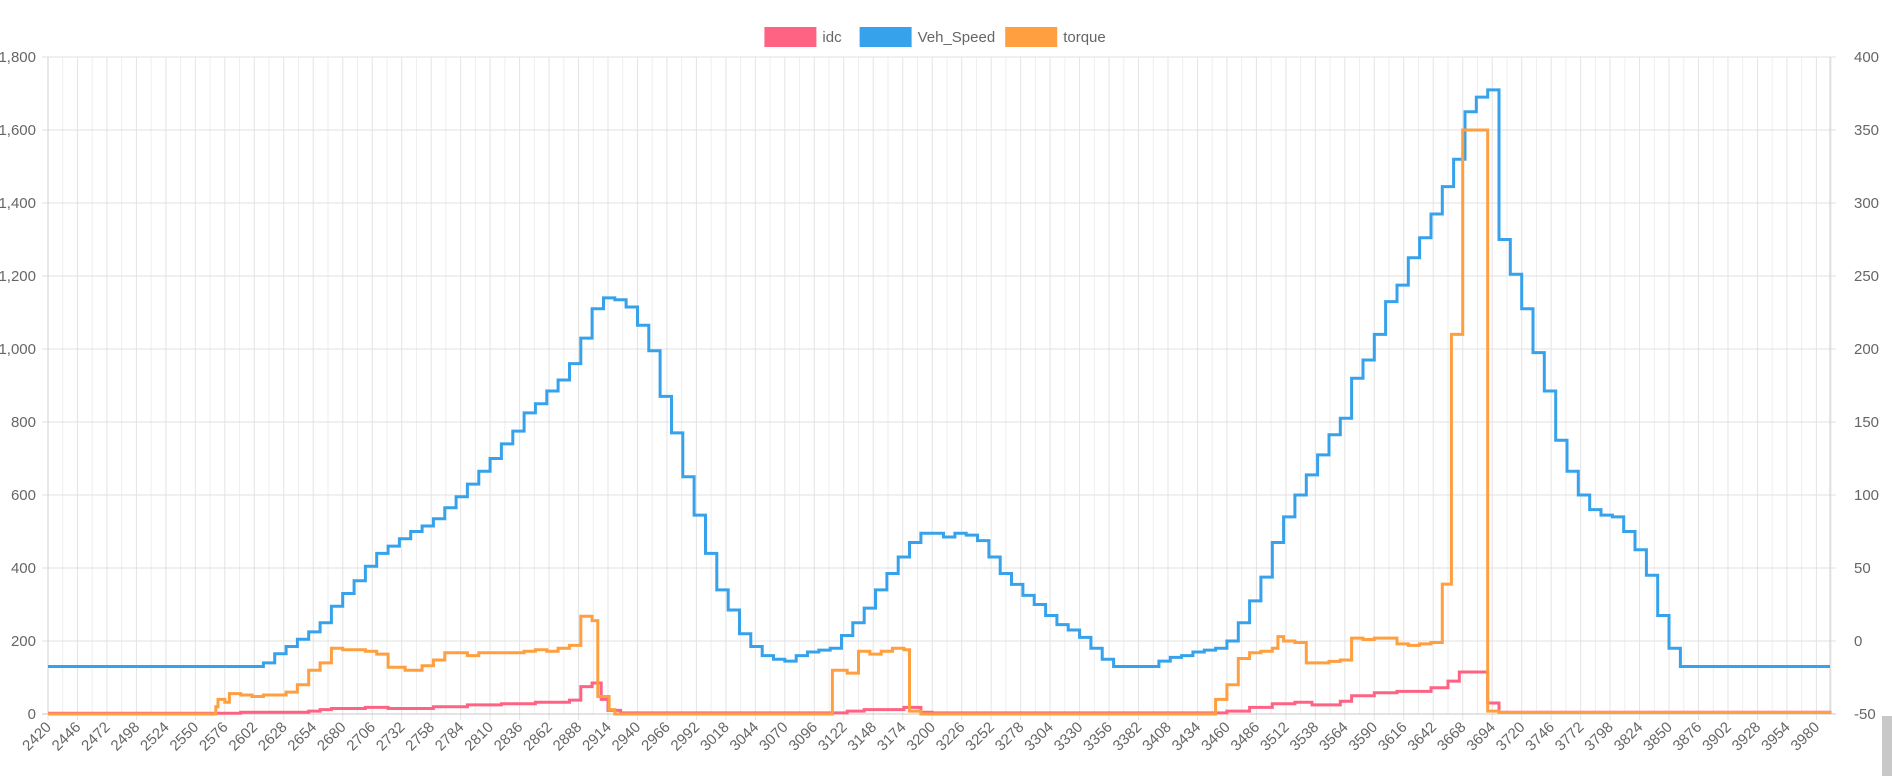  Describe the element at coordinates (1393, 737) in the screenshot. I see `x-tick-label: 3616` at that location.